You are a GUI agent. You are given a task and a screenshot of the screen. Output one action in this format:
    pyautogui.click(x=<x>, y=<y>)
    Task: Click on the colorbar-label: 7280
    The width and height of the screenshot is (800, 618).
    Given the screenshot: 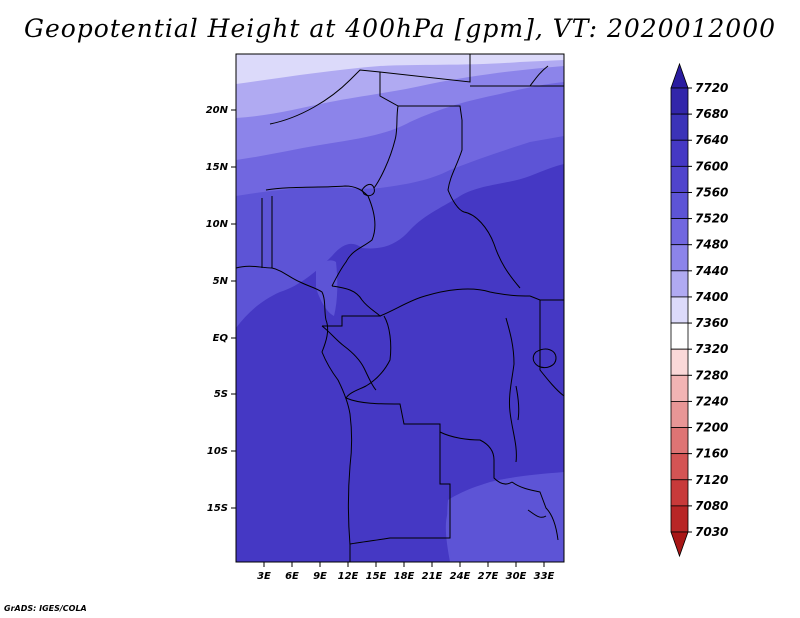 What is the action you would take?
    pyautogui.click(x=711, y=375)
    